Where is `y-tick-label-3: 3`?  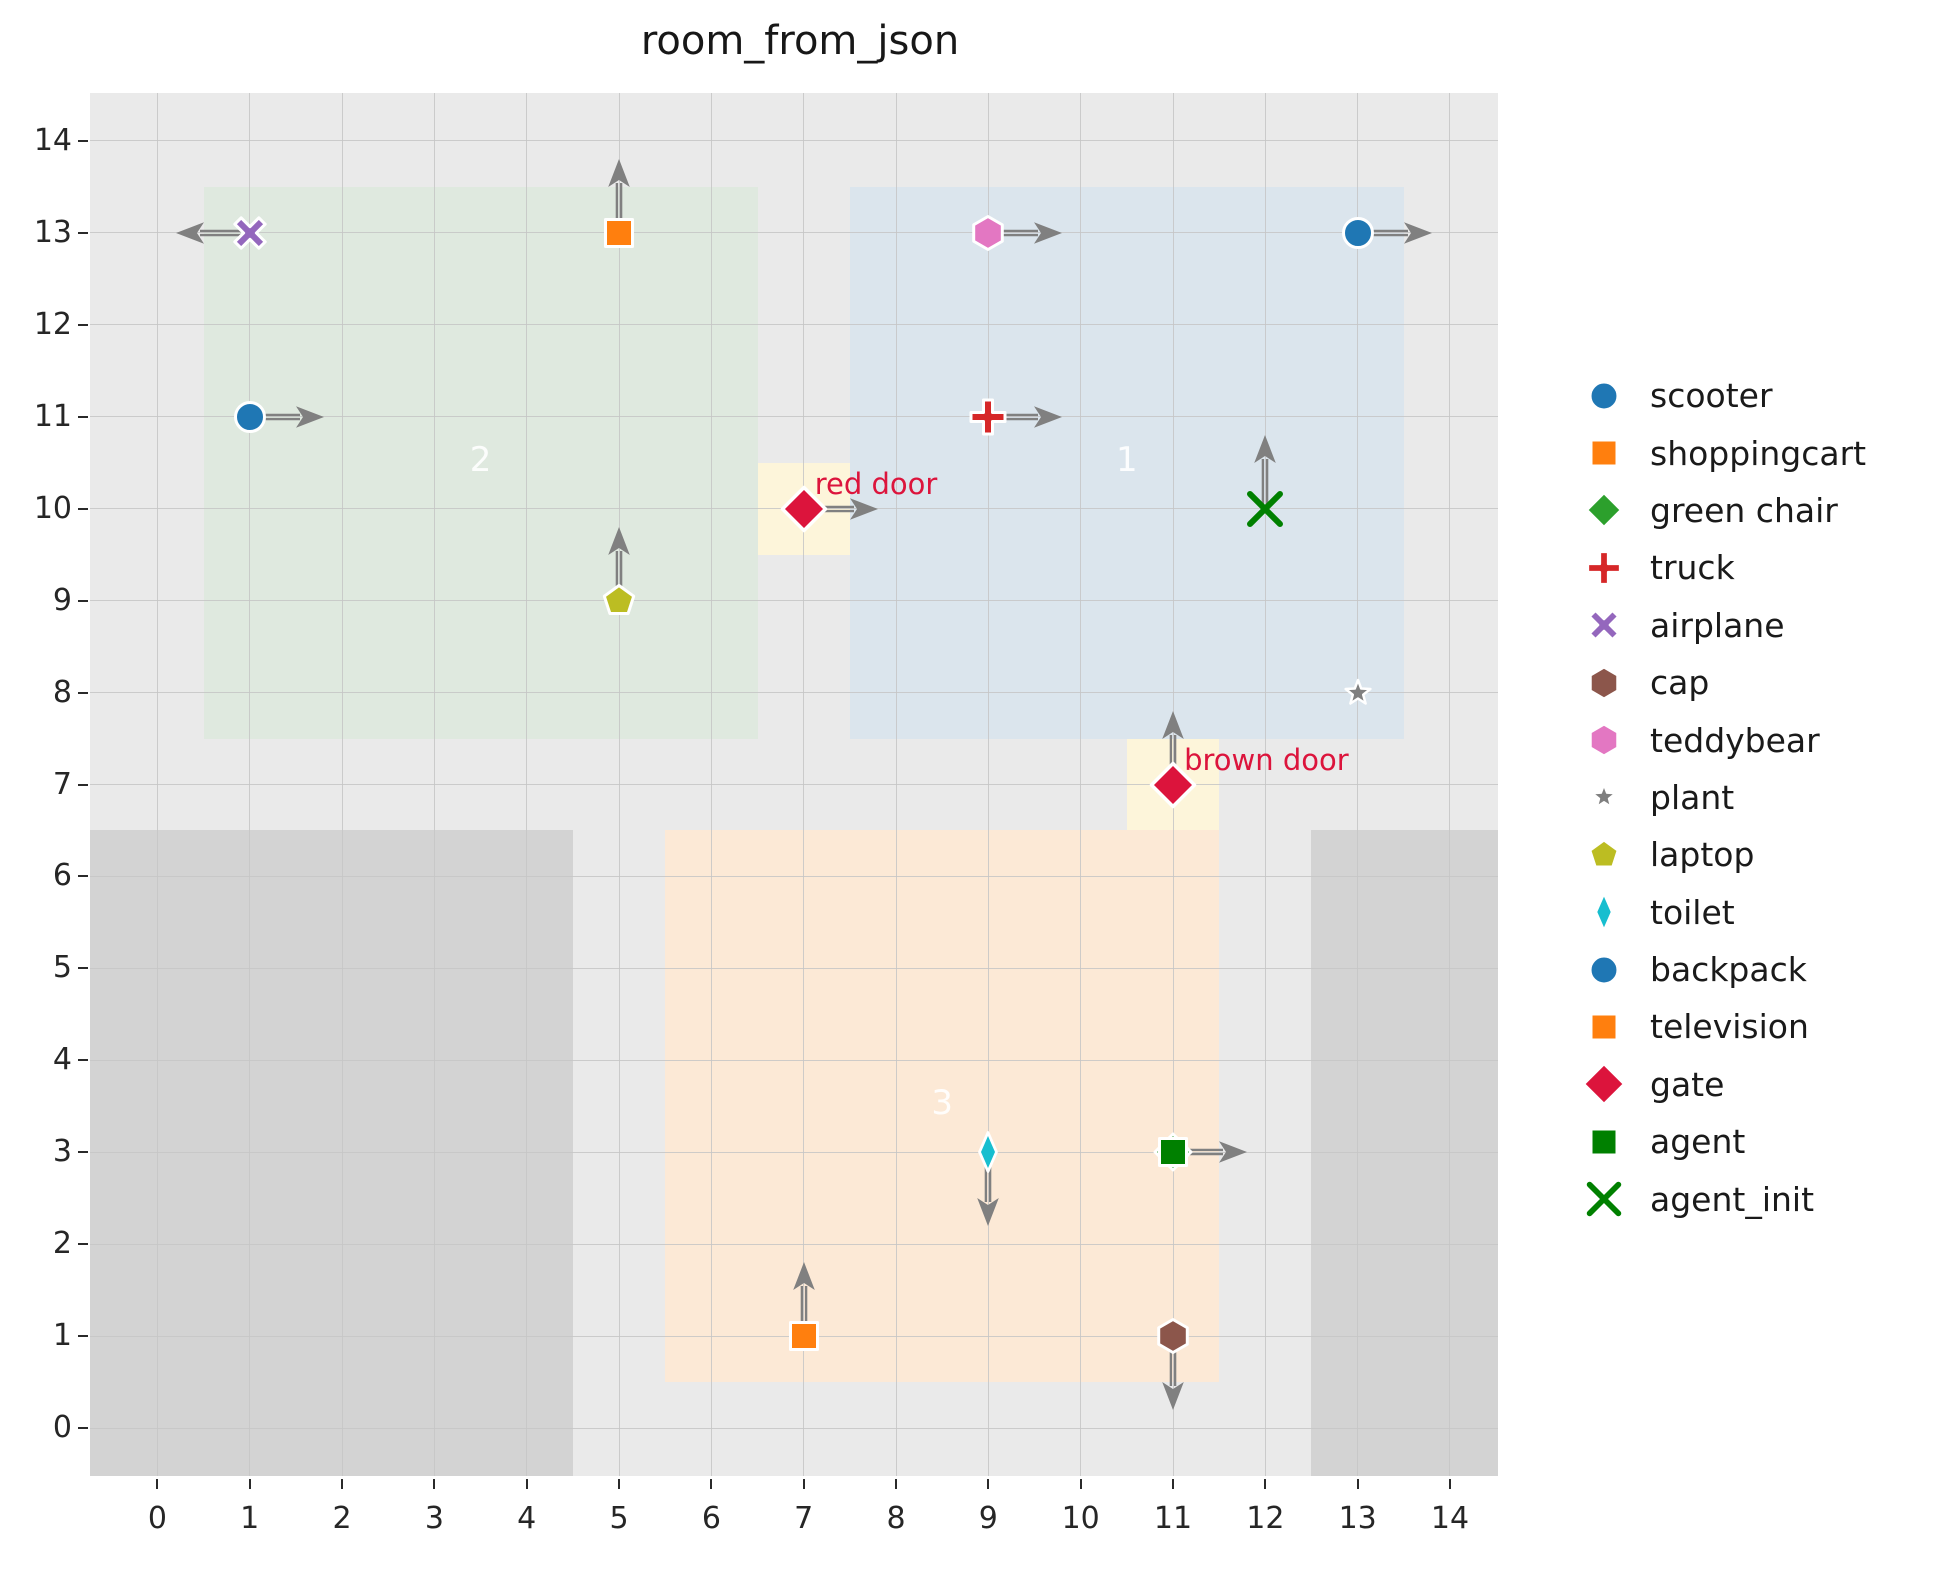 y-tick-label-3: 3 is located at coordinates (62, 1152).